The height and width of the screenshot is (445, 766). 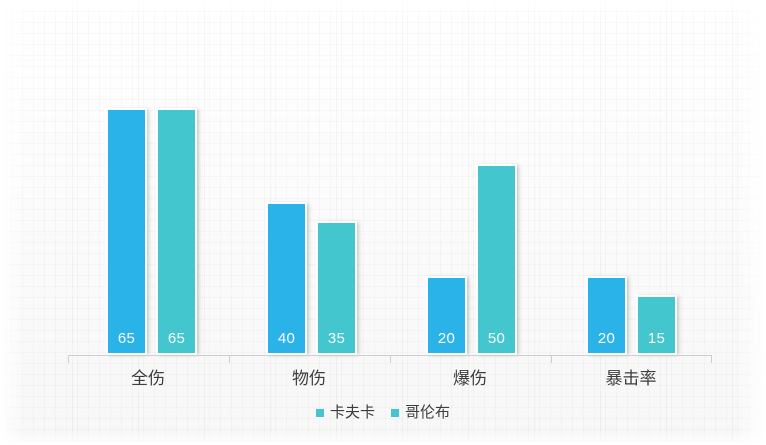 What do you see at coordinates (286, 338) in the screenshot?
I see `bar-value-label: 40` at bounding box center [286, 338].